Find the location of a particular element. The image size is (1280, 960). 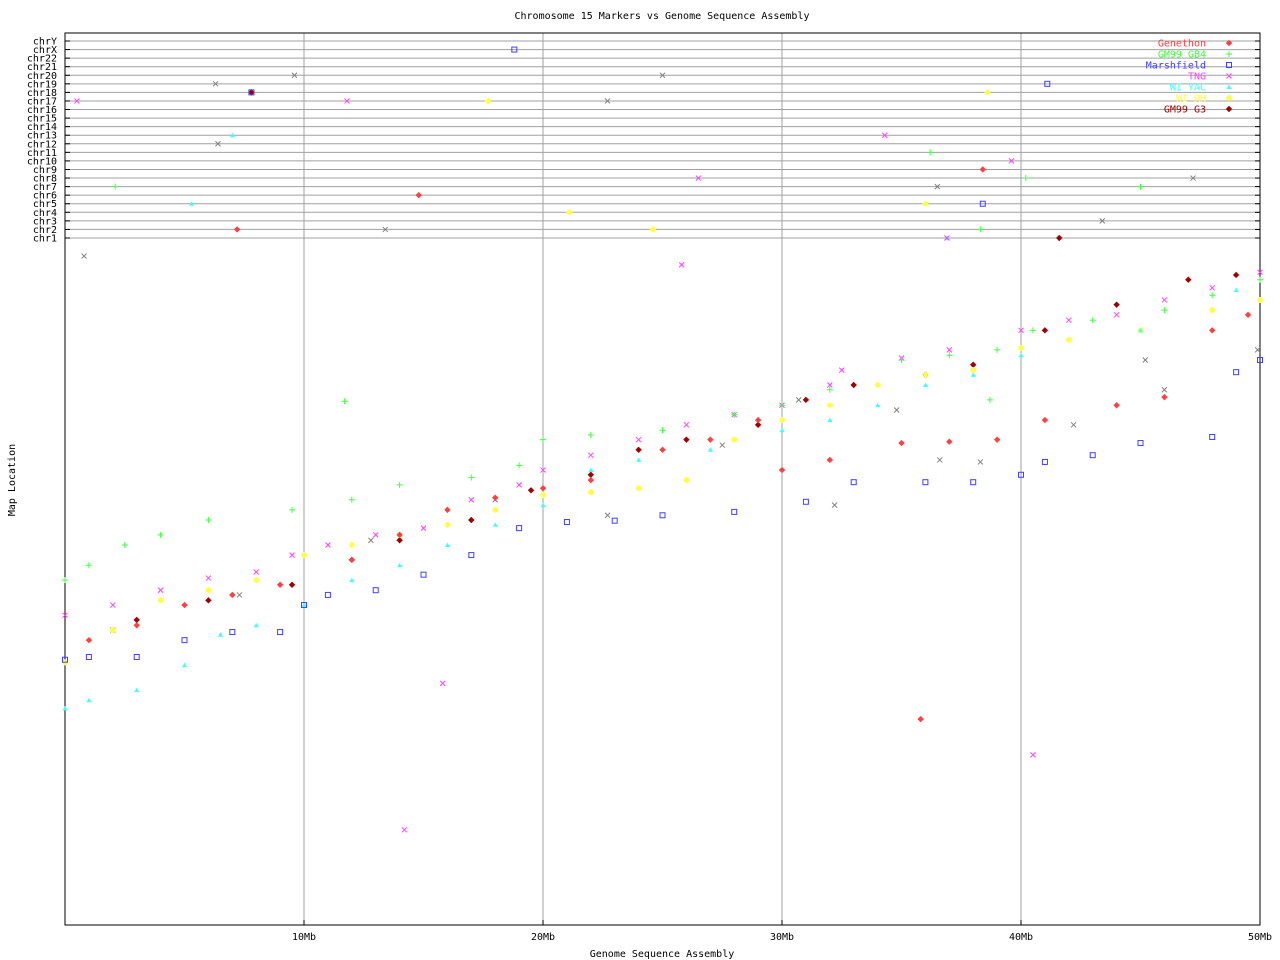

legend-label: GM99 GB4 is located at coordinates (1182, 55).